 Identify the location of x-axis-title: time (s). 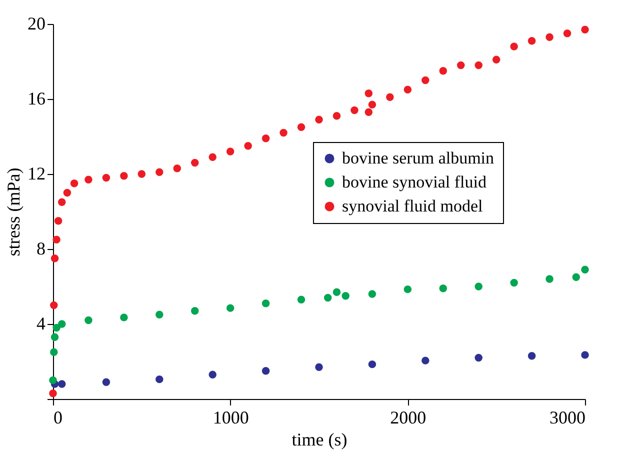
(320, 440).